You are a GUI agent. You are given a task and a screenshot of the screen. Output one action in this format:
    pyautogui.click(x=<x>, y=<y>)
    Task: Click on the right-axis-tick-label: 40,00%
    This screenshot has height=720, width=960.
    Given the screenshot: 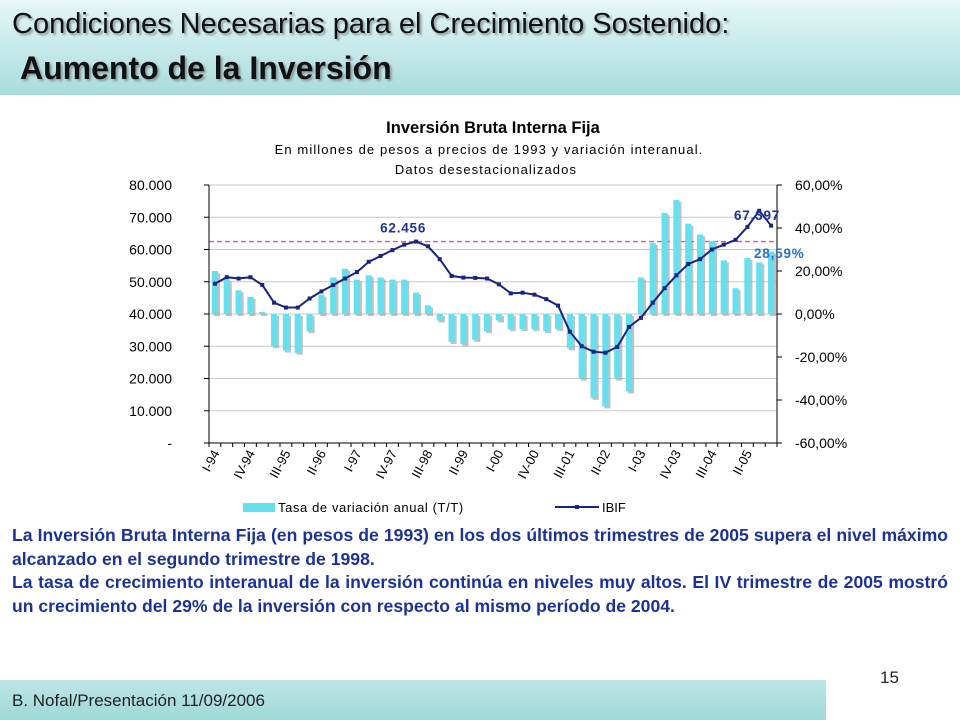 What is the action you would take?
    pyautogui.click(x=818, y=228)
    